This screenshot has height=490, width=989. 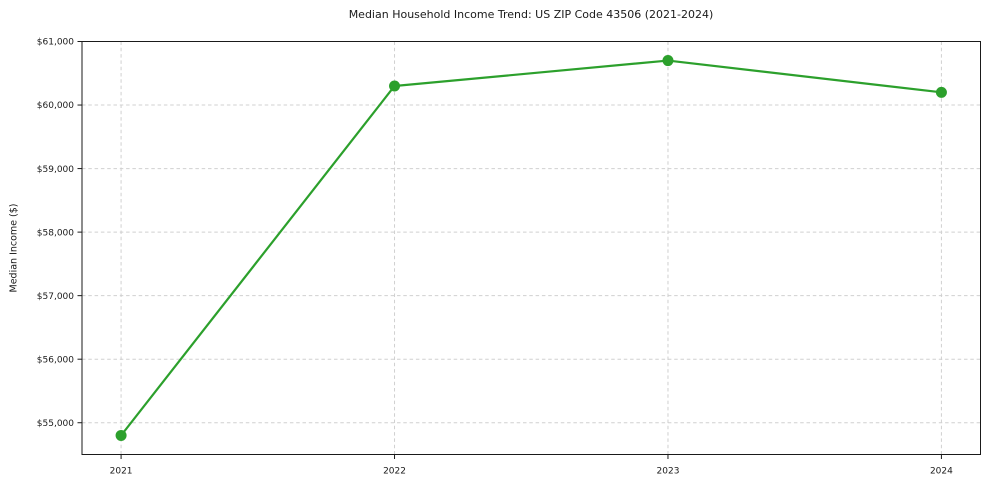 I want to click on x-tick-label: 2024, so click(x=941, y=472).